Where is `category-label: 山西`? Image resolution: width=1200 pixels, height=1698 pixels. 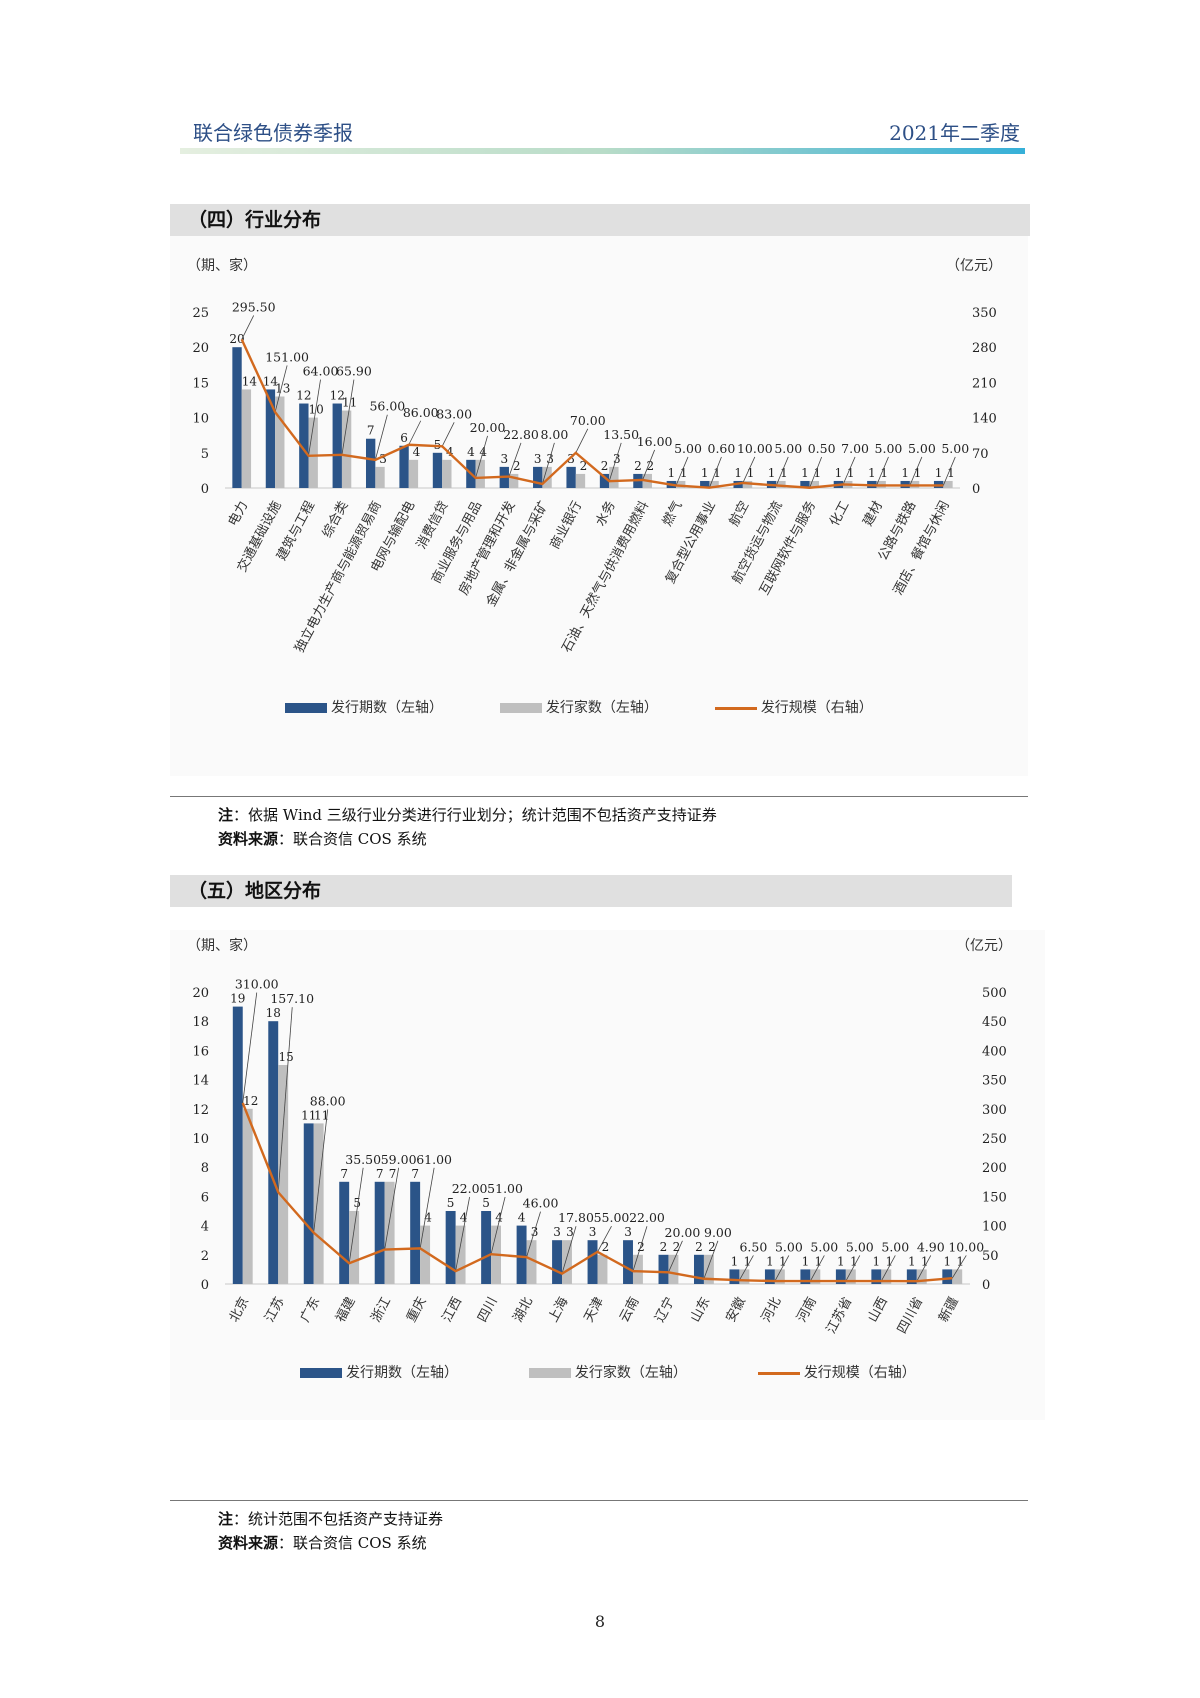 category-label: 山西 is located at coordinates (877, 1310).